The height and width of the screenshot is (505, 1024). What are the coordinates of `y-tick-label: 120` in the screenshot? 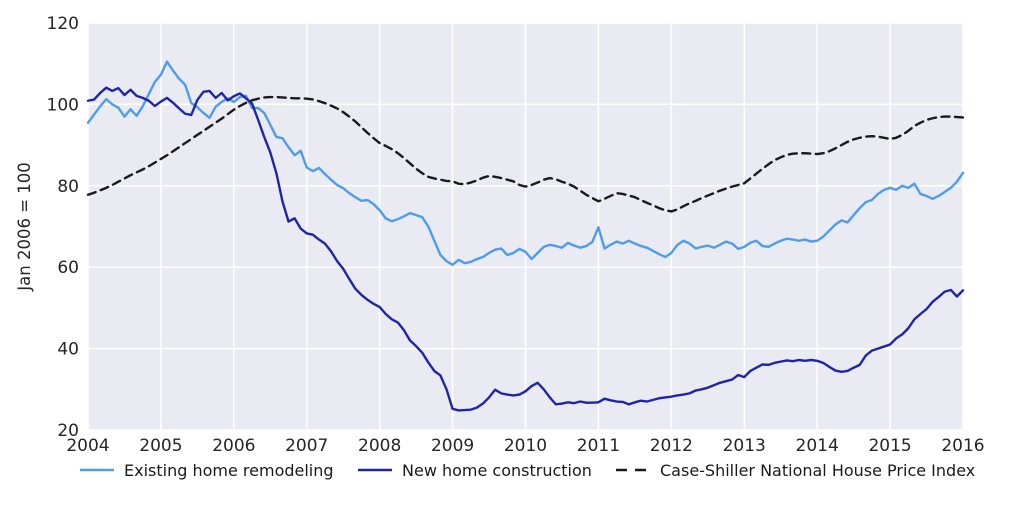 It's located at (63, 24).